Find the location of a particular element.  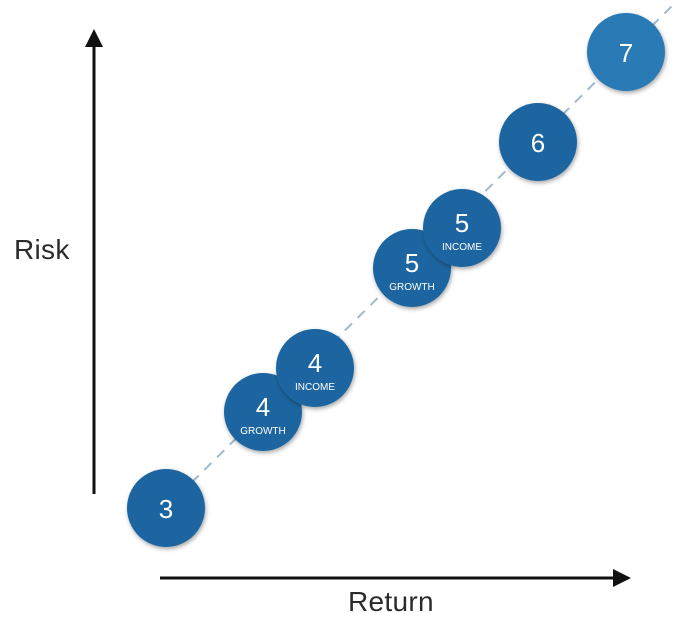

bubble-number: 7 is located at coordinates (626, 53).